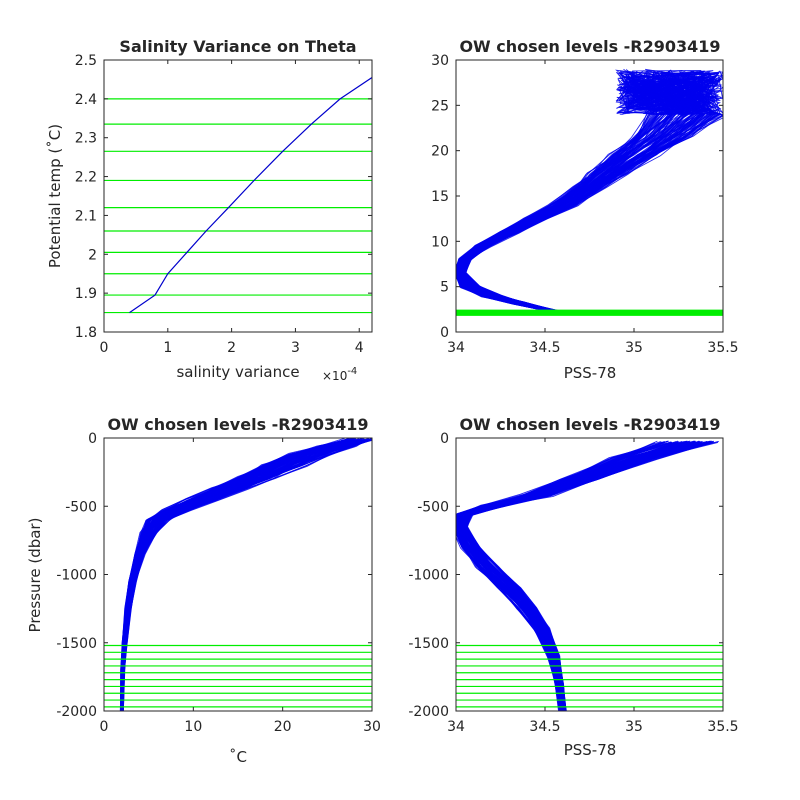  Describe the element at coordinates (334, 376) in the screenshot. I see `panel-1-x-exponent-base: ×10` at that location.